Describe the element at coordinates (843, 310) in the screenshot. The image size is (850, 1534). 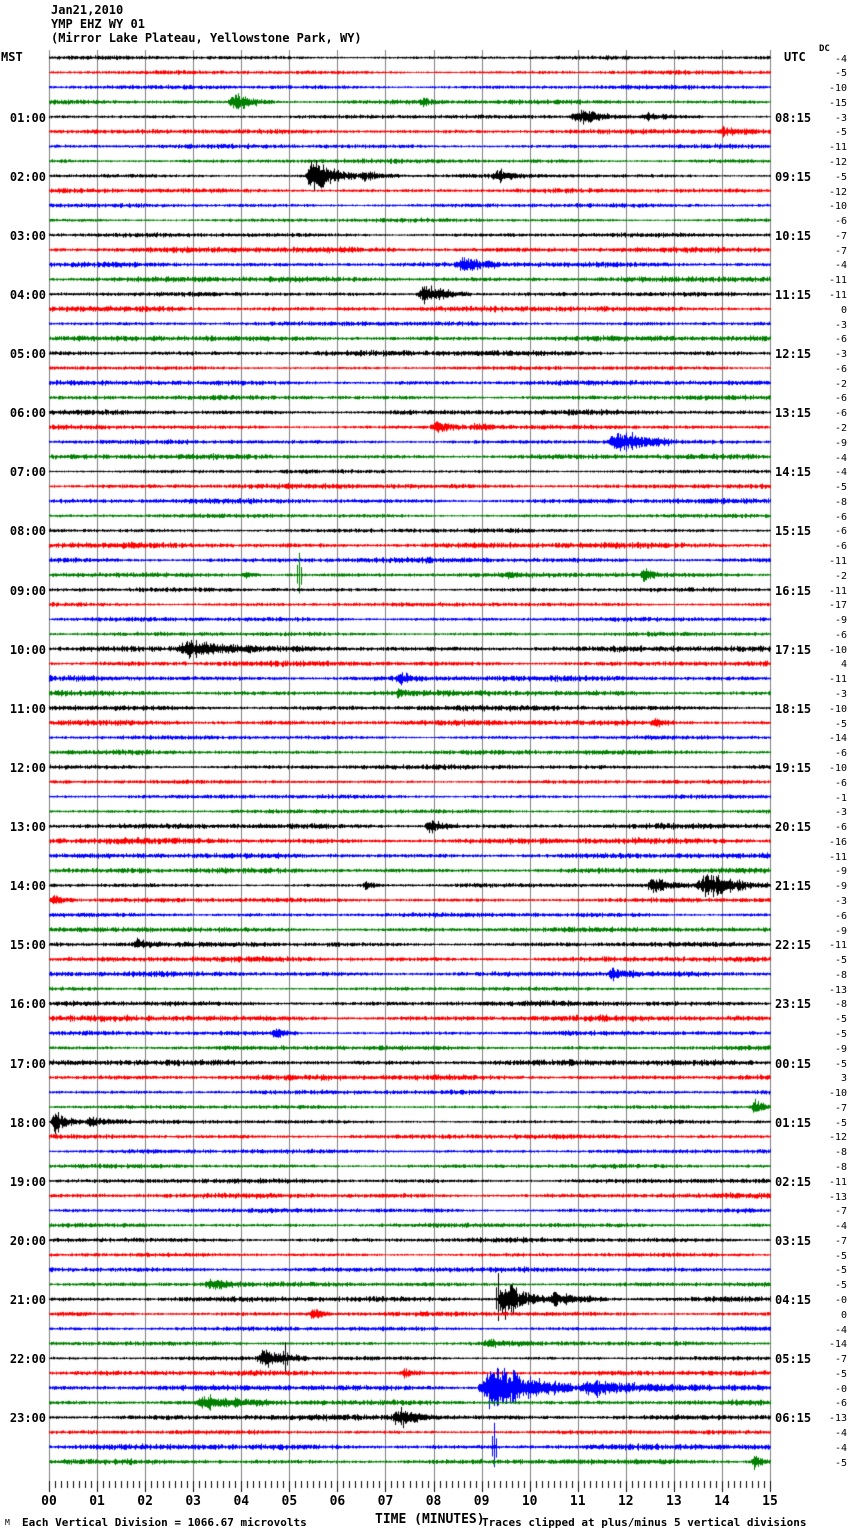
I see `dc-offset-value: 0` at that location.